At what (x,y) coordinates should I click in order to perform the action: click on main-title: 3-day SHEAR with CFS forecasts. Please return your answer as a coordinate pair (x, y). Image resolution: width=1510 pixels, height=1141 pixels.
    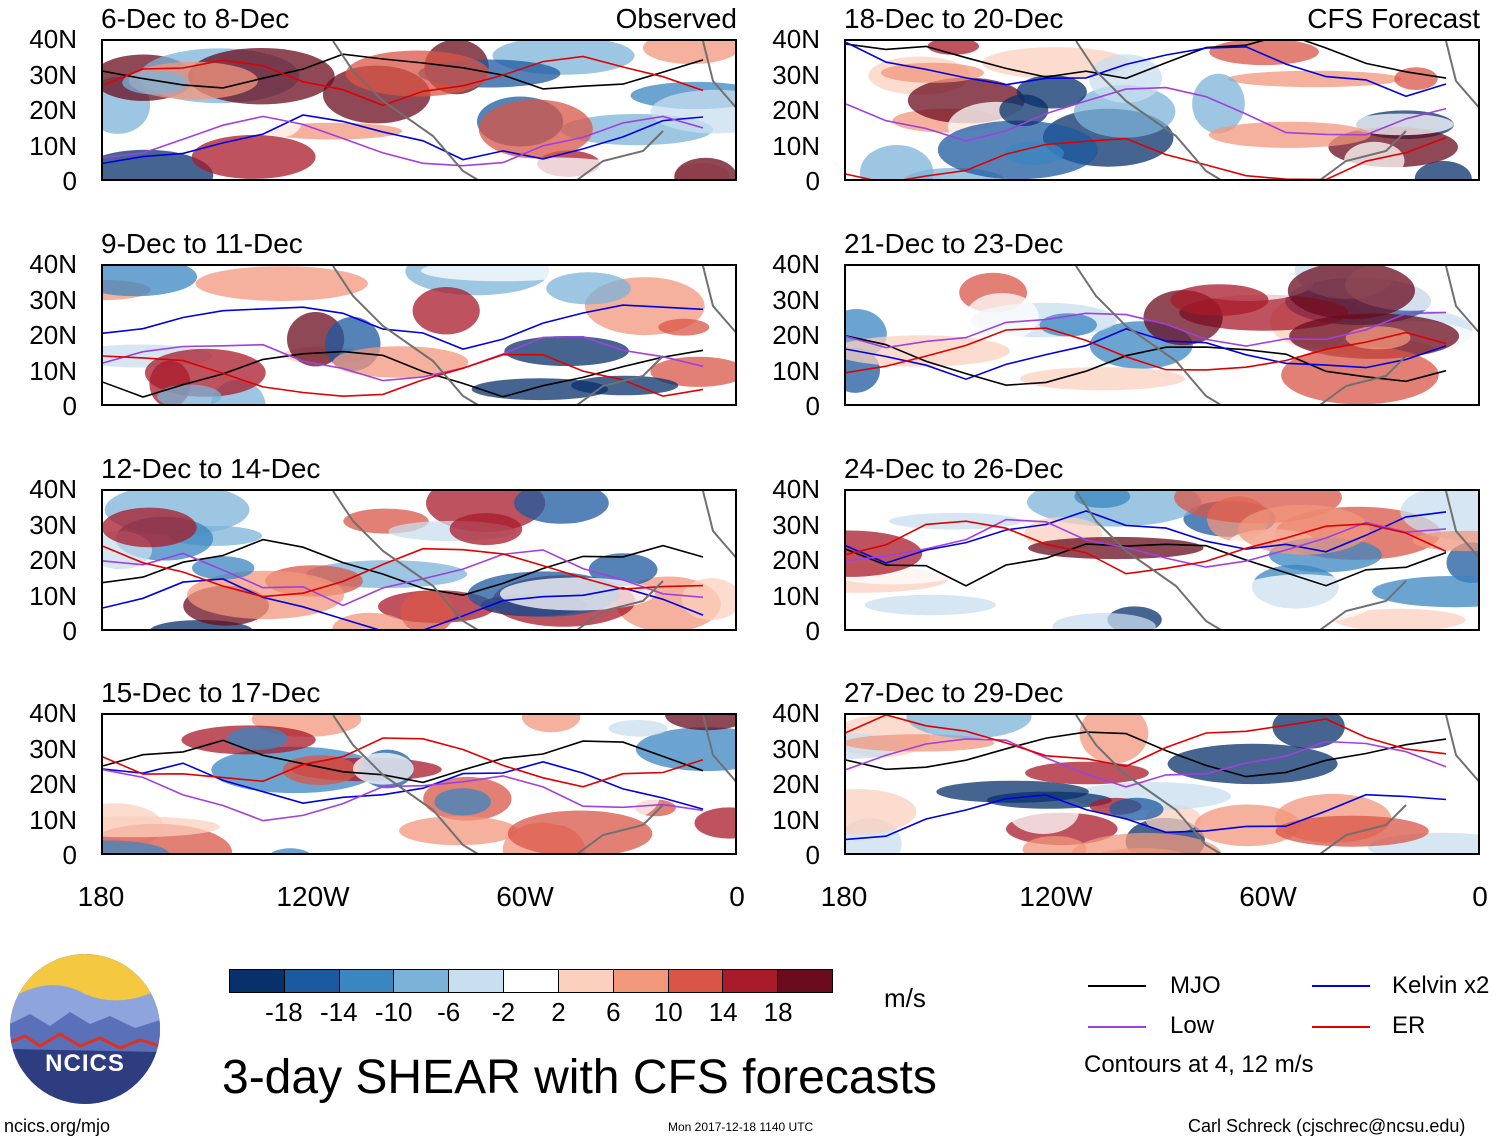
    Looking at the image, I should click on (579, 1077).